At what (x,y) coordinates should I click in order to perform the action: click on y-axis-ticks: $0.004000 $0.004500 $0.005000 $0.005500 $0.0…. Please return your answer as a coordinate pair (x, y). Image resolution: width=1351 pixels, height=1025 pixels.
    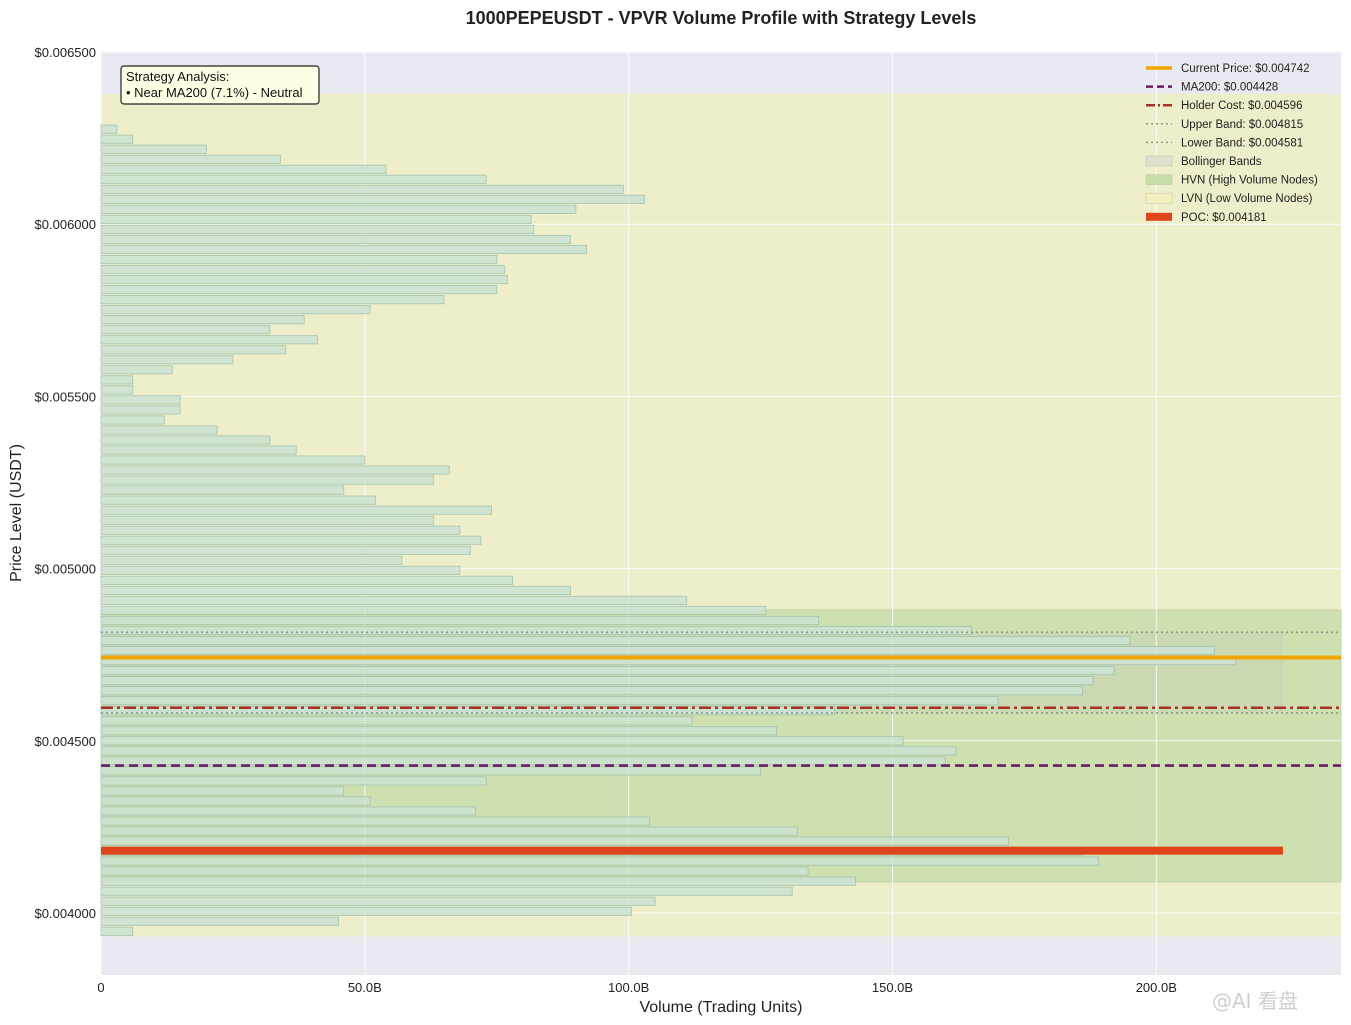
    Looking at the image, I should click on (65, 483).